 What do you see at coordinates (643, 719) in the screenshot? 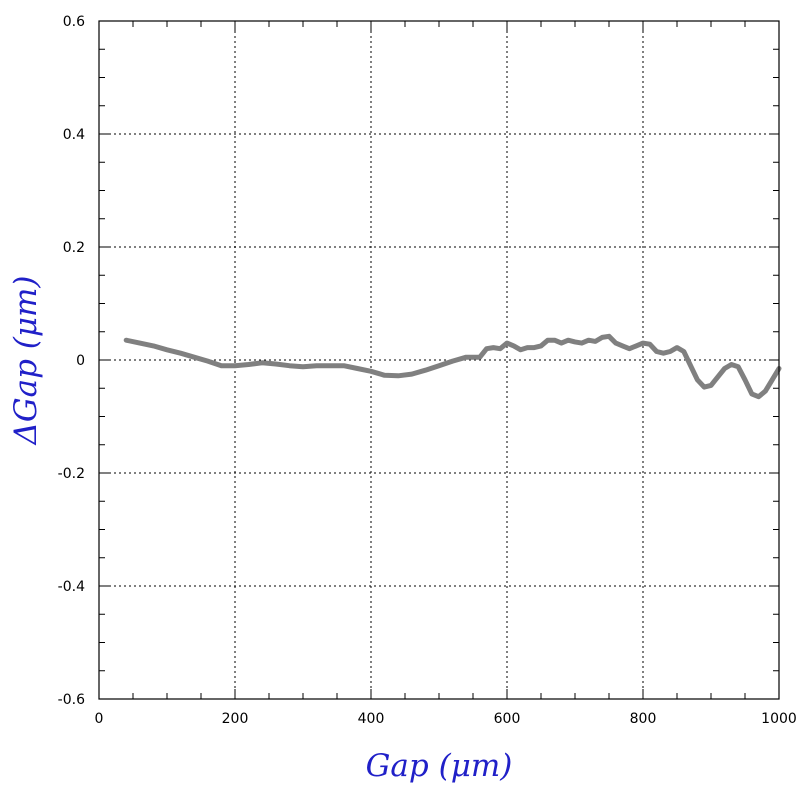
I see `x-tick-label: 800` at bounding box center [643, 719].